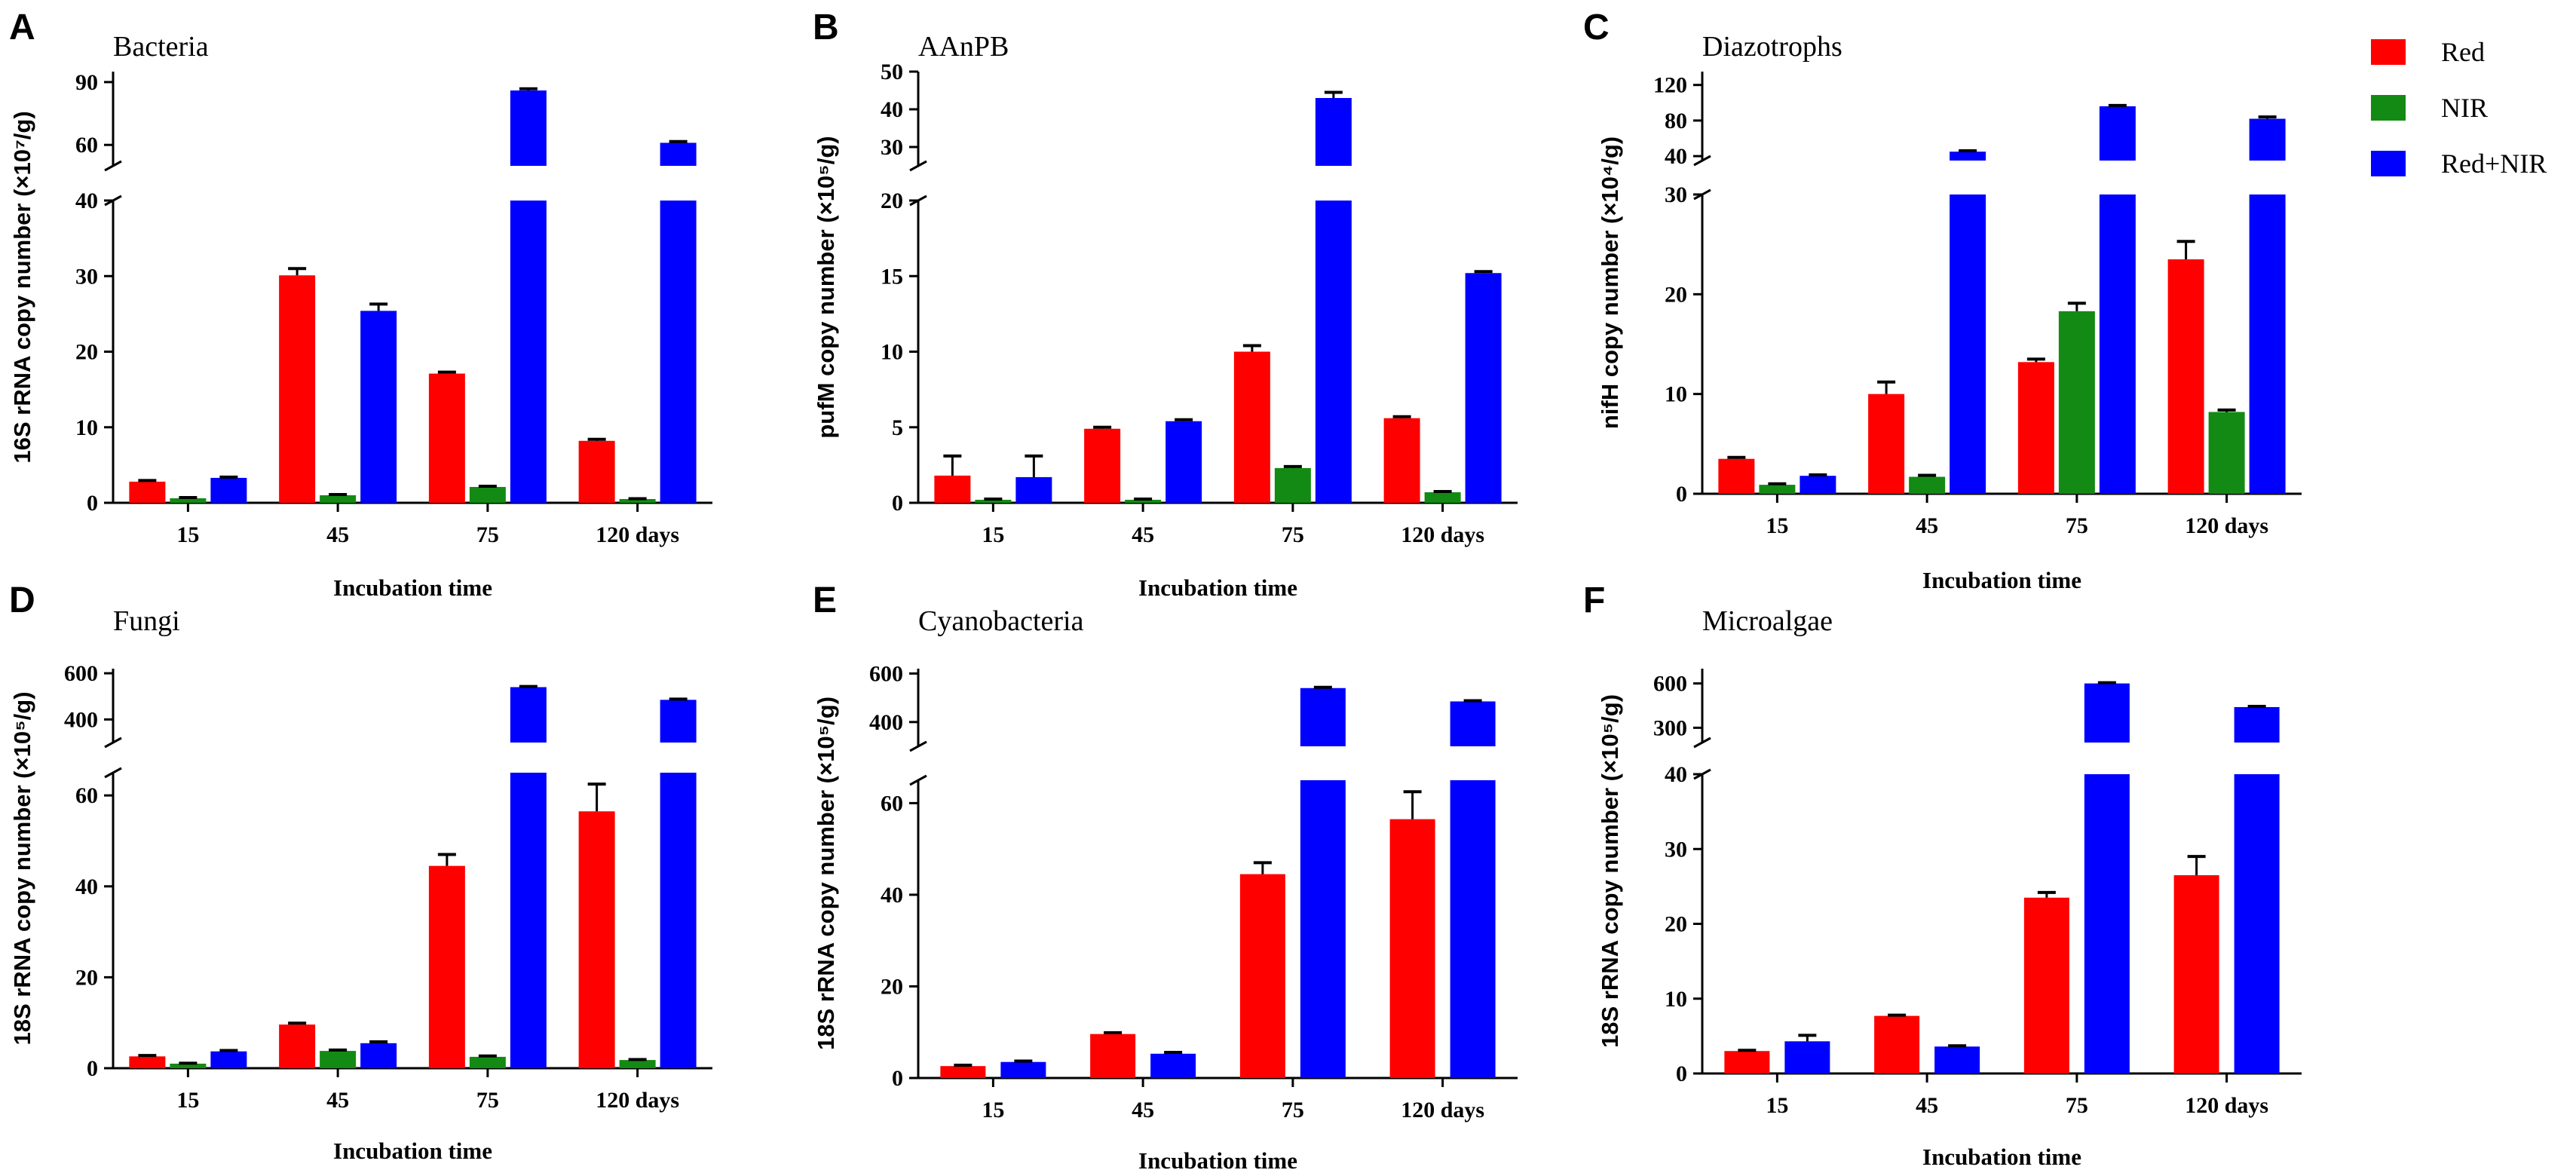  I want to click on y-tick-label: 10, so click(86, 427).